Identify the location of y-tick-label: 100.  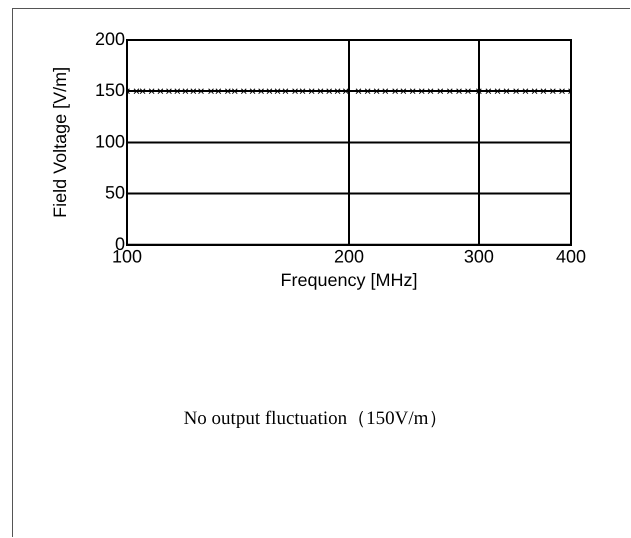
(109, 141).